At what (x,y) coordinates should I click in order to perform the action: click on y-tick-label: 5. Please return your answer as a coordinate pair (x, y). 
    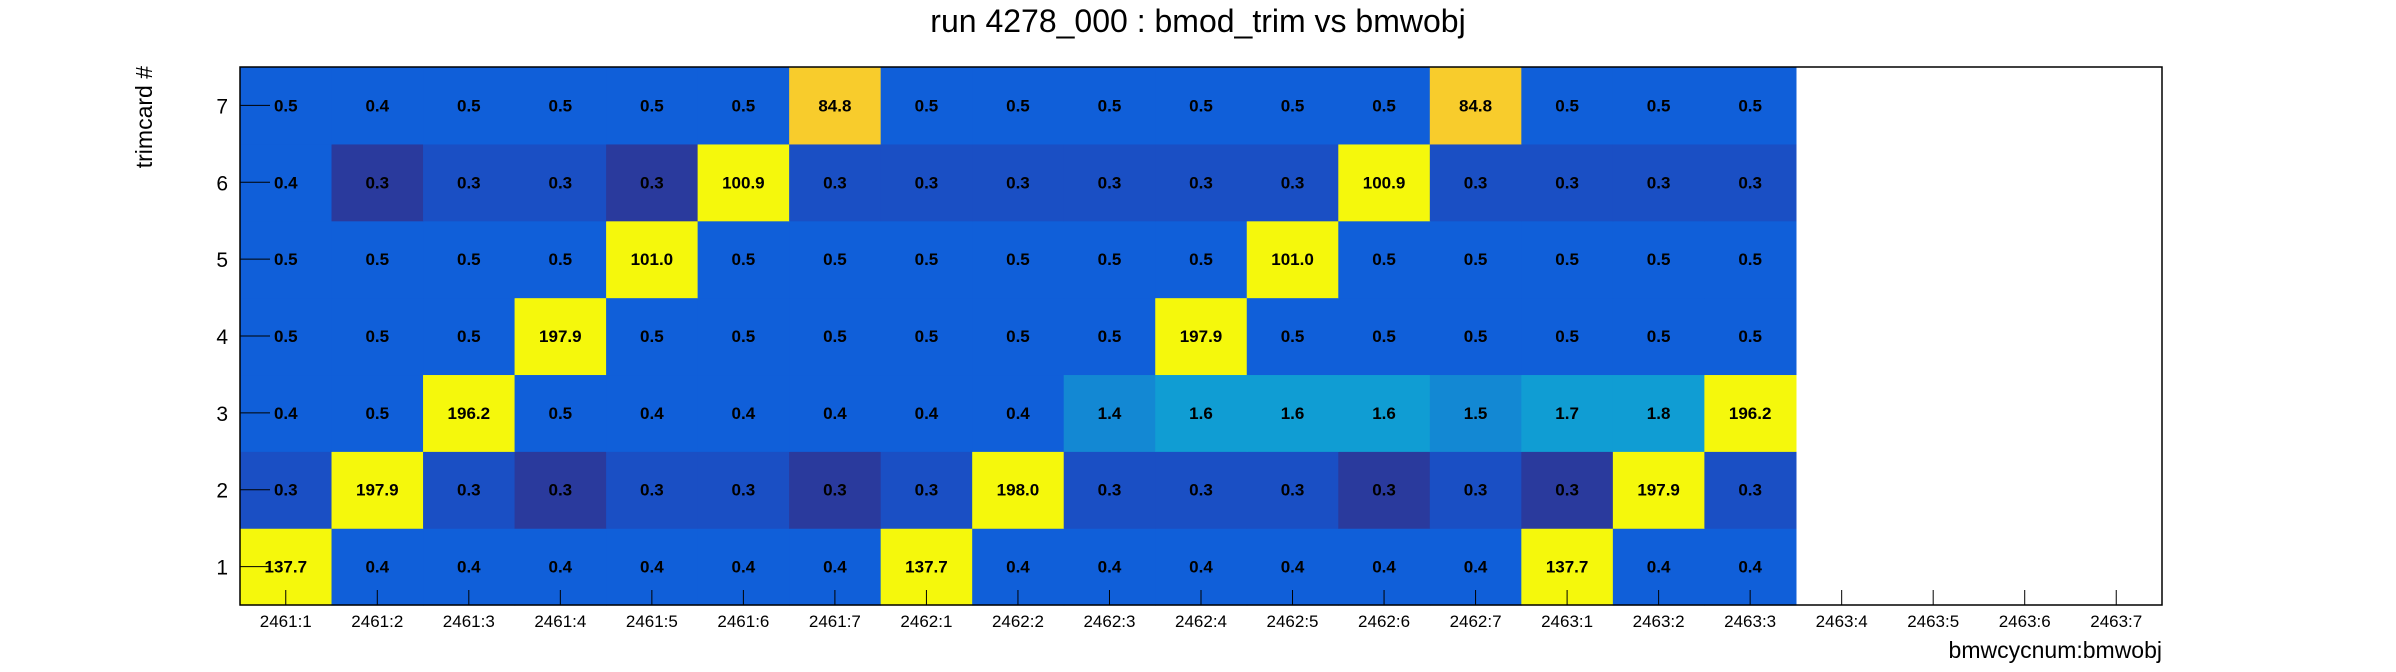
    Looking at the image, I should click on (222, 260).